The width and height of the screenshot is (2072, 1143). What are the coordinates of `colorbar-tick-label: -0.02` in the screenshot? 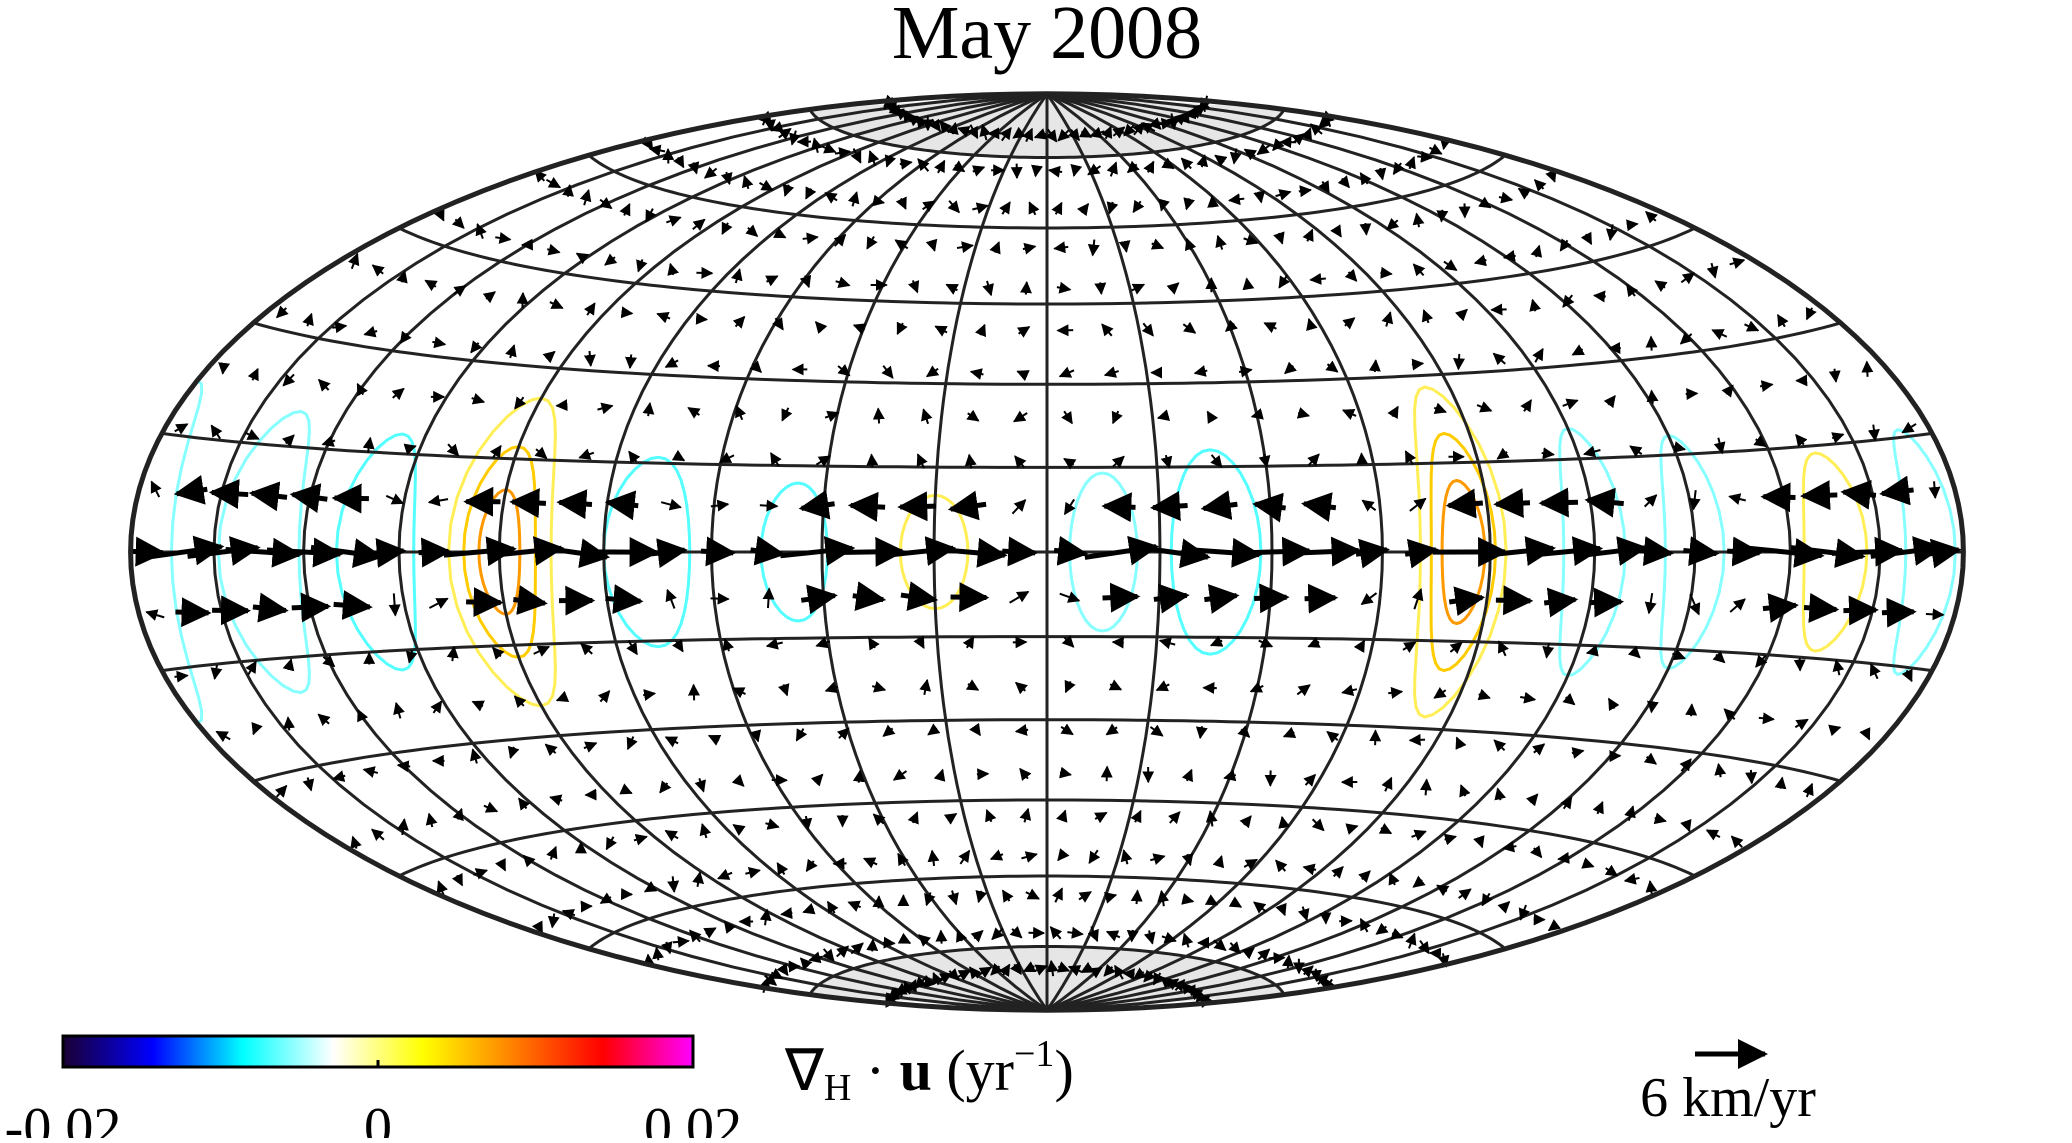 It's located at (63, 1117).